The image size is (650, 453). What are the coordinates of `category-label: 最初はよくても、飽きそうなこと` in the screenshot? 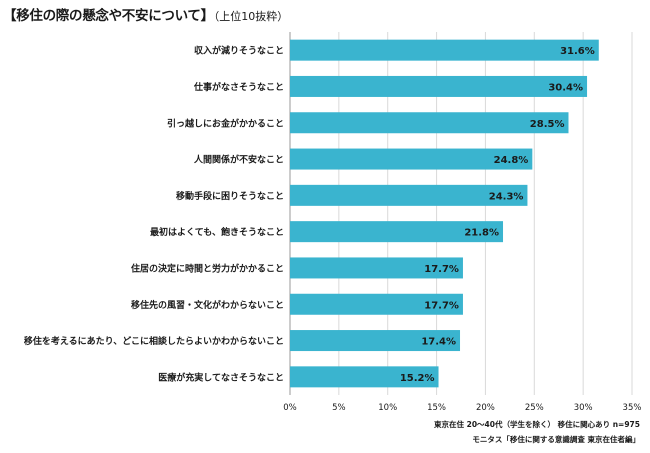 It's located at (217, 232).